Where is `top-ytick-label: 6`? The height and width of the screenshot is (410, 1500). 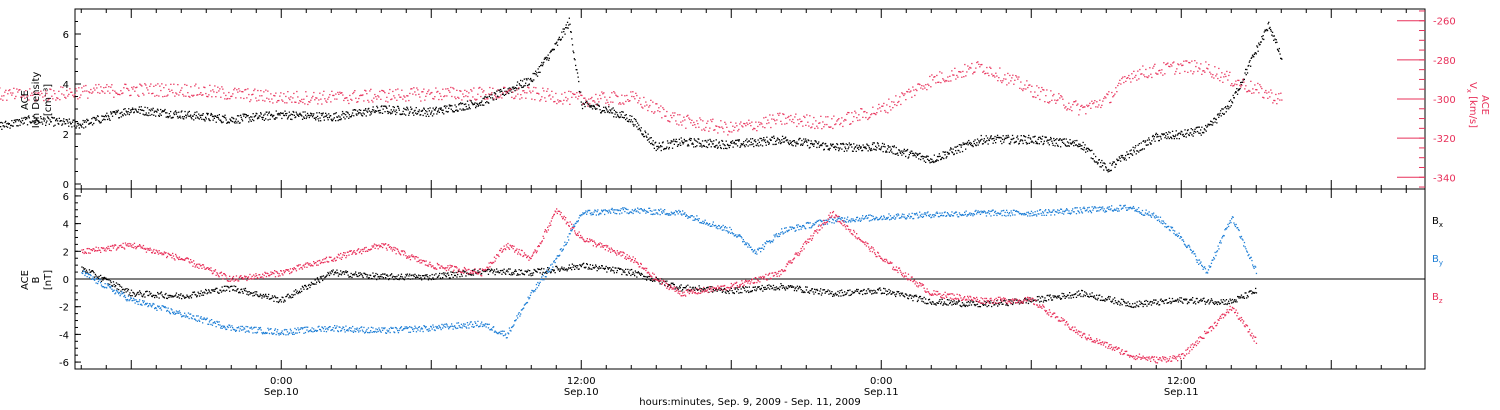 top-ytick-label: 6 is located at coordinates (66, 35).